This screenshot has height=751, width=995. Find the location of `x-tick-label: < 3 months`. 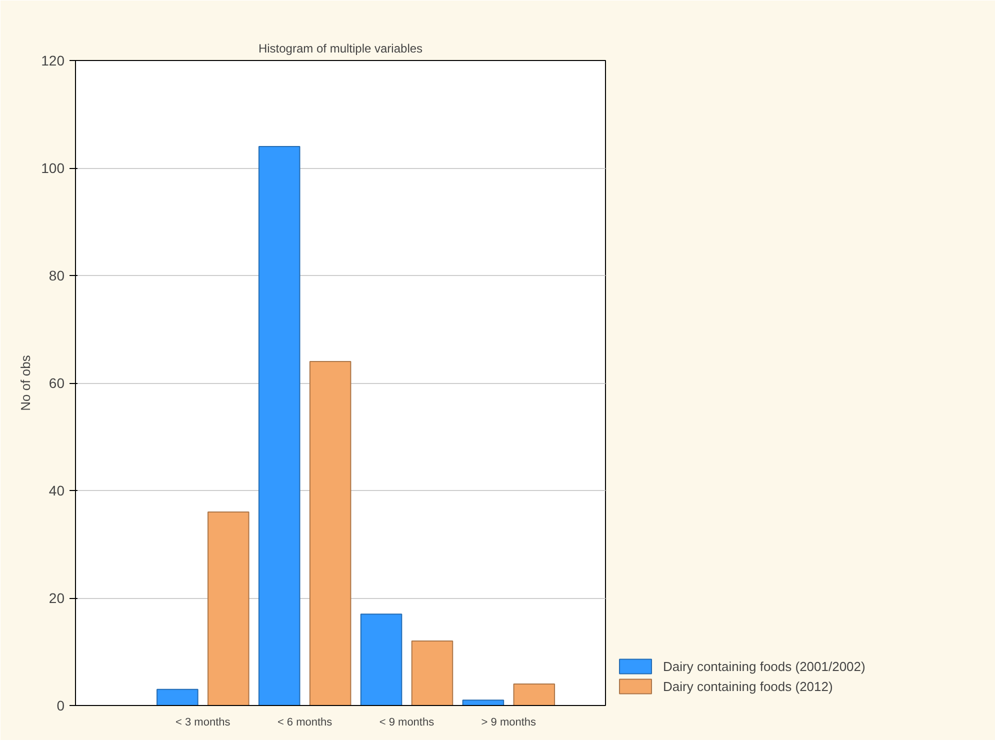

x-tick-label: < 3 months is located at coordinates (203, 722).